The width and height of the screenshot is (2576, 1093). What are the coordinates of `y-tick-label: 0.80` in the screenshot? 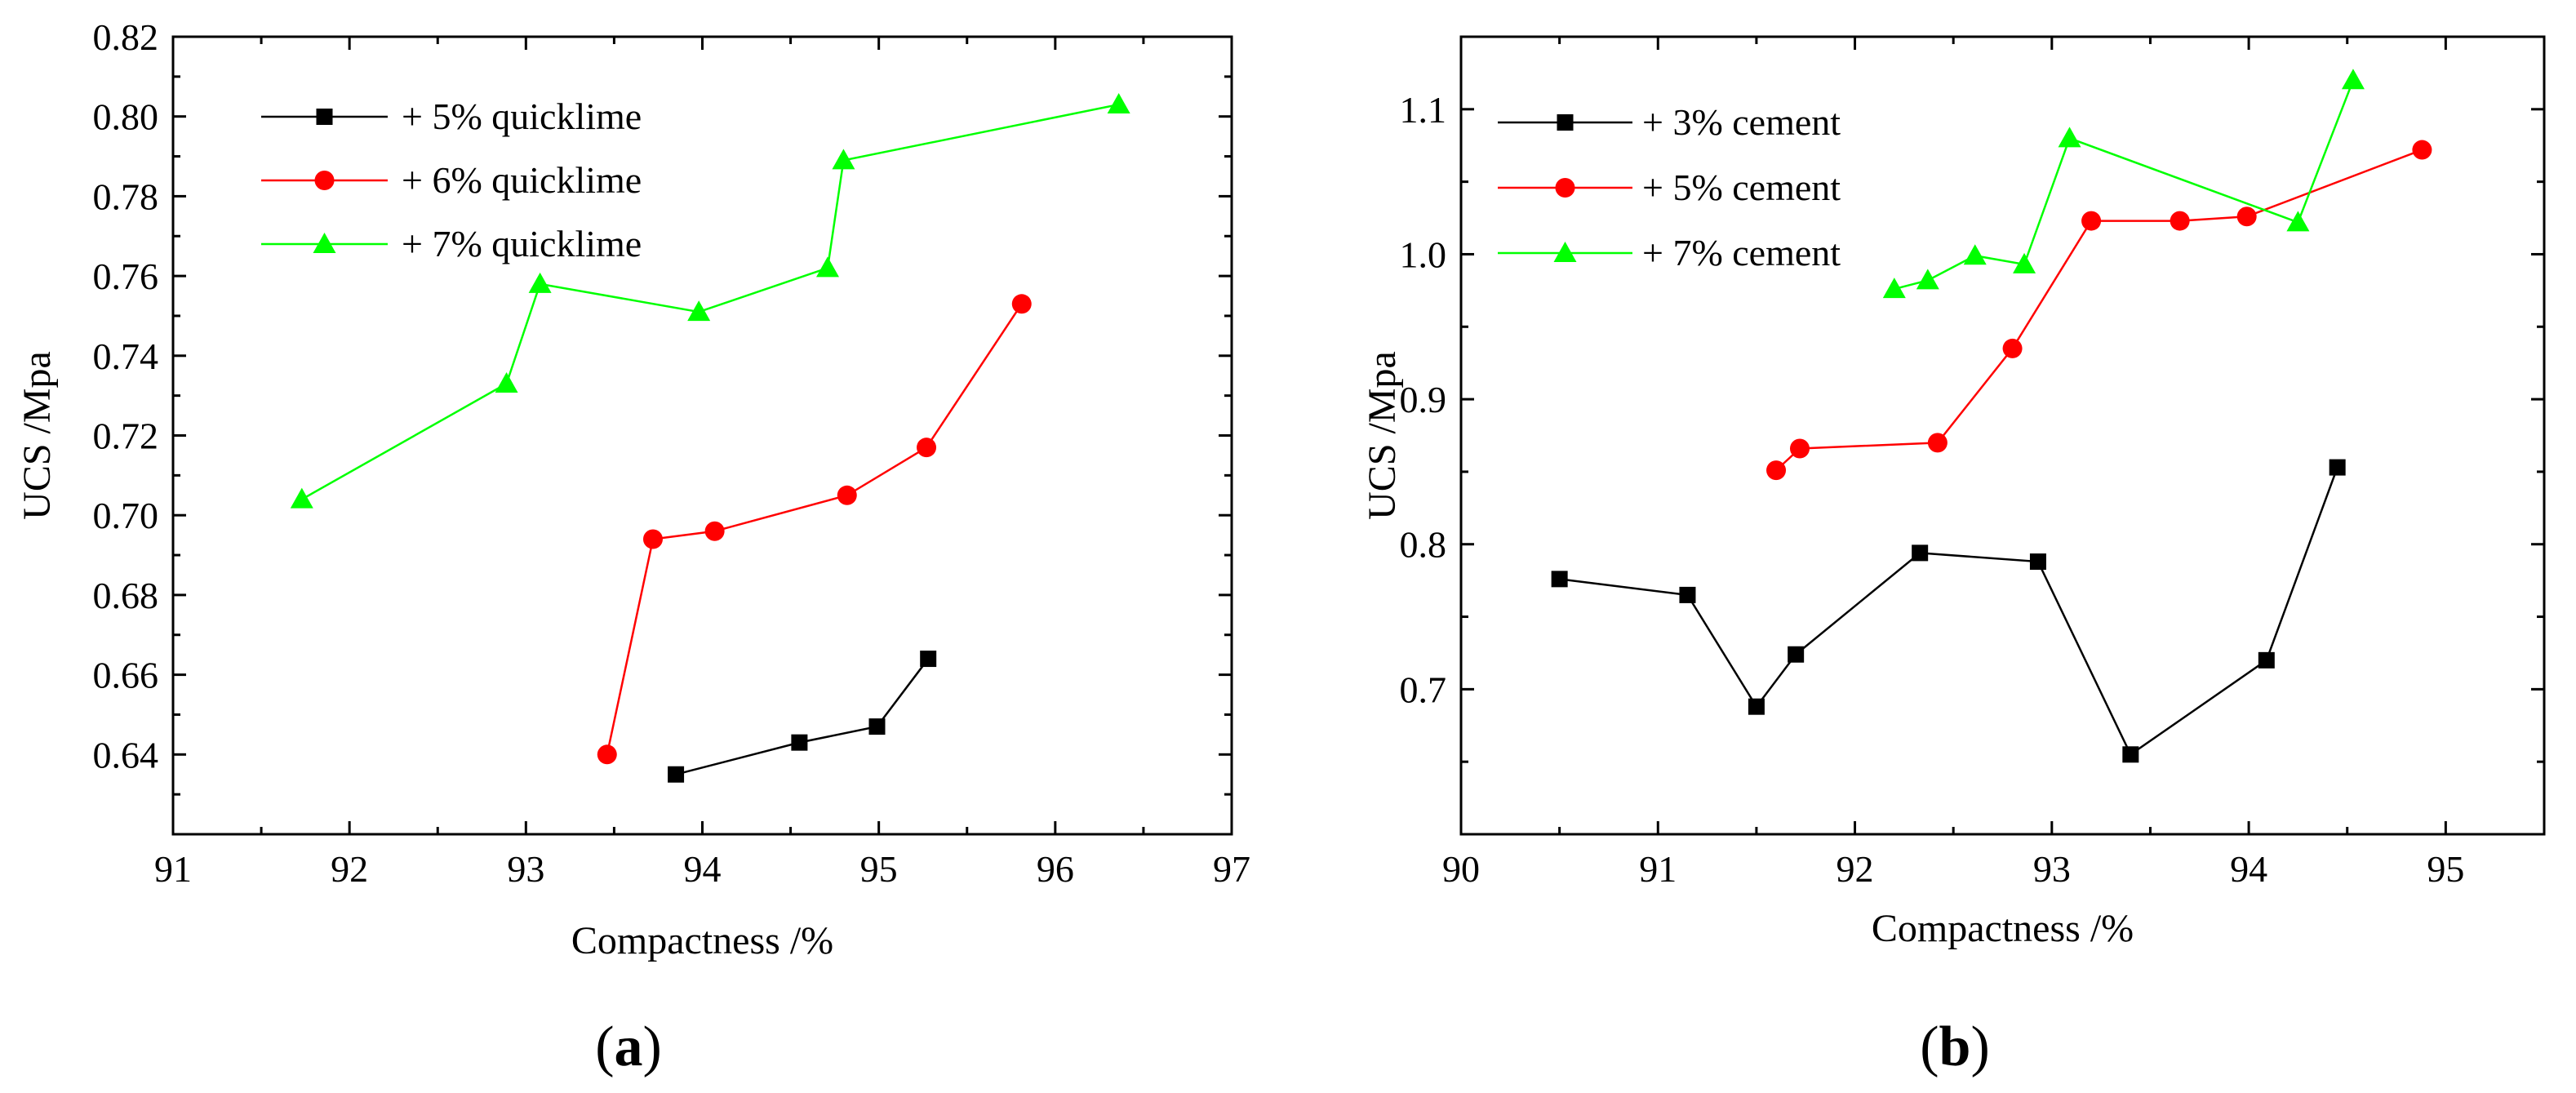 It's located at (126, 117).